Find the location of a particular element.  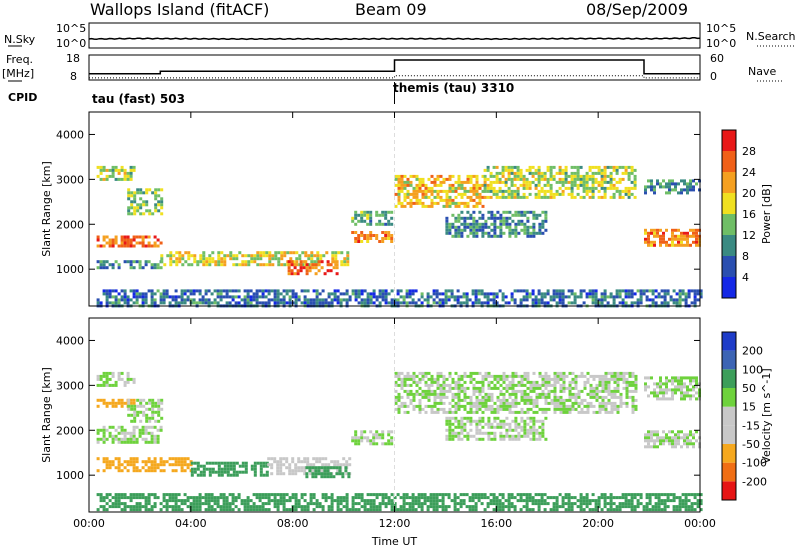

x-tick-label: 08:00 is located at coordinates (293, 523).